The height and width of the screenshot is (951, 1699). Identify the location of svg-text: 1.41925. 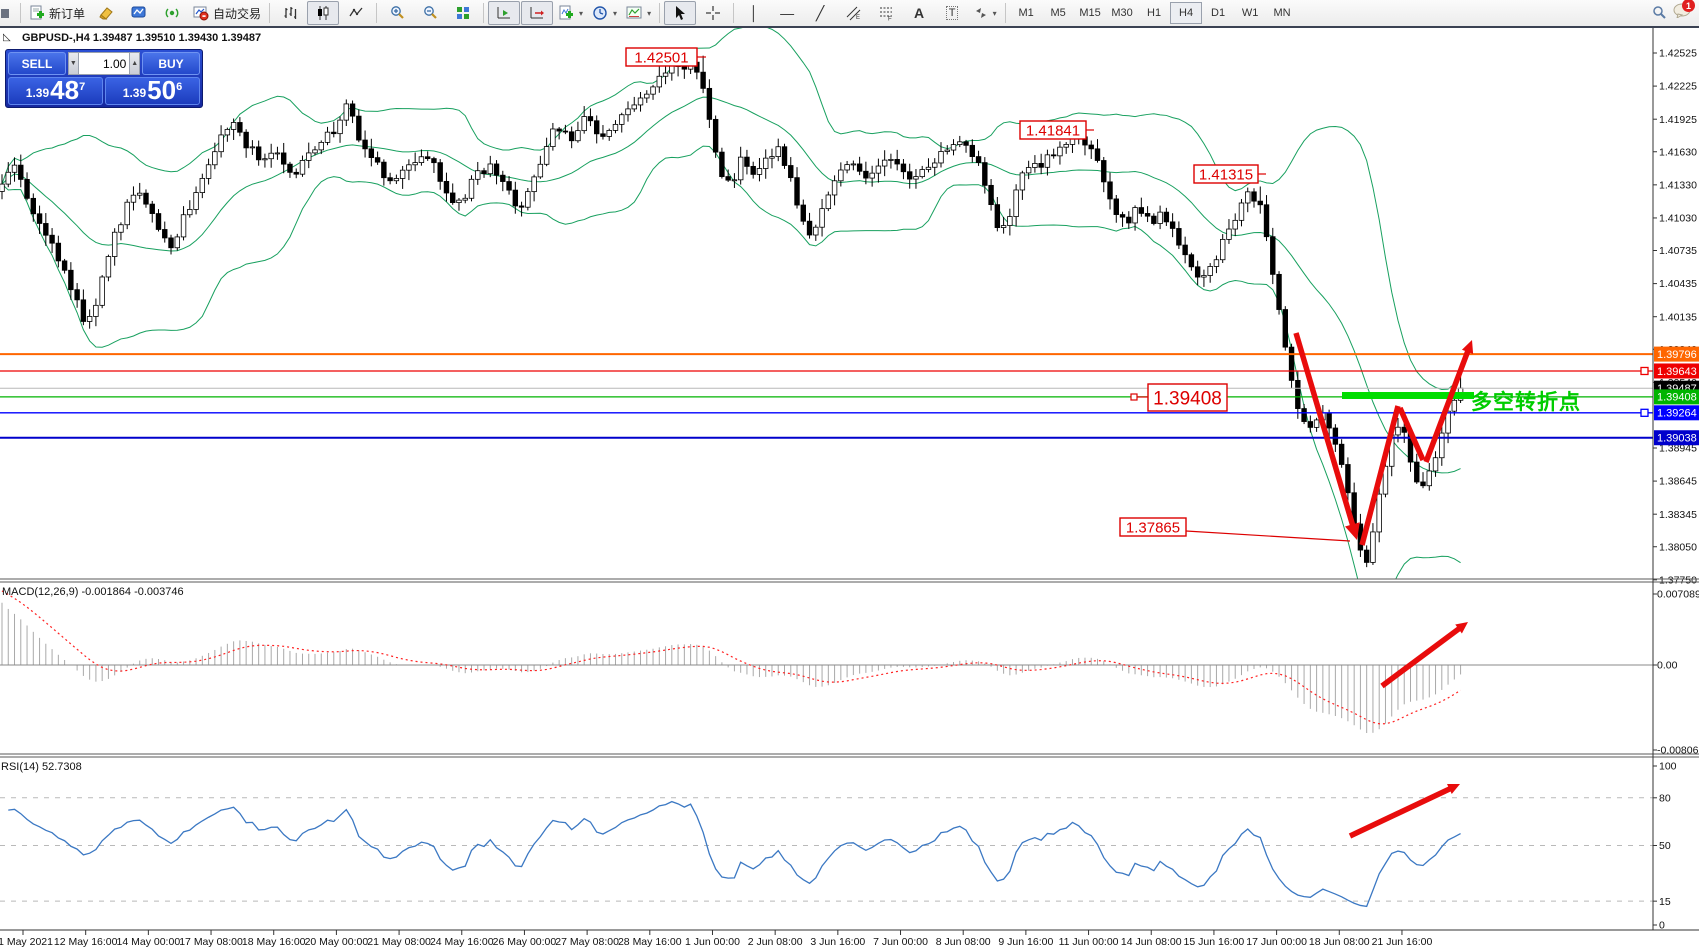
(1678, 120).